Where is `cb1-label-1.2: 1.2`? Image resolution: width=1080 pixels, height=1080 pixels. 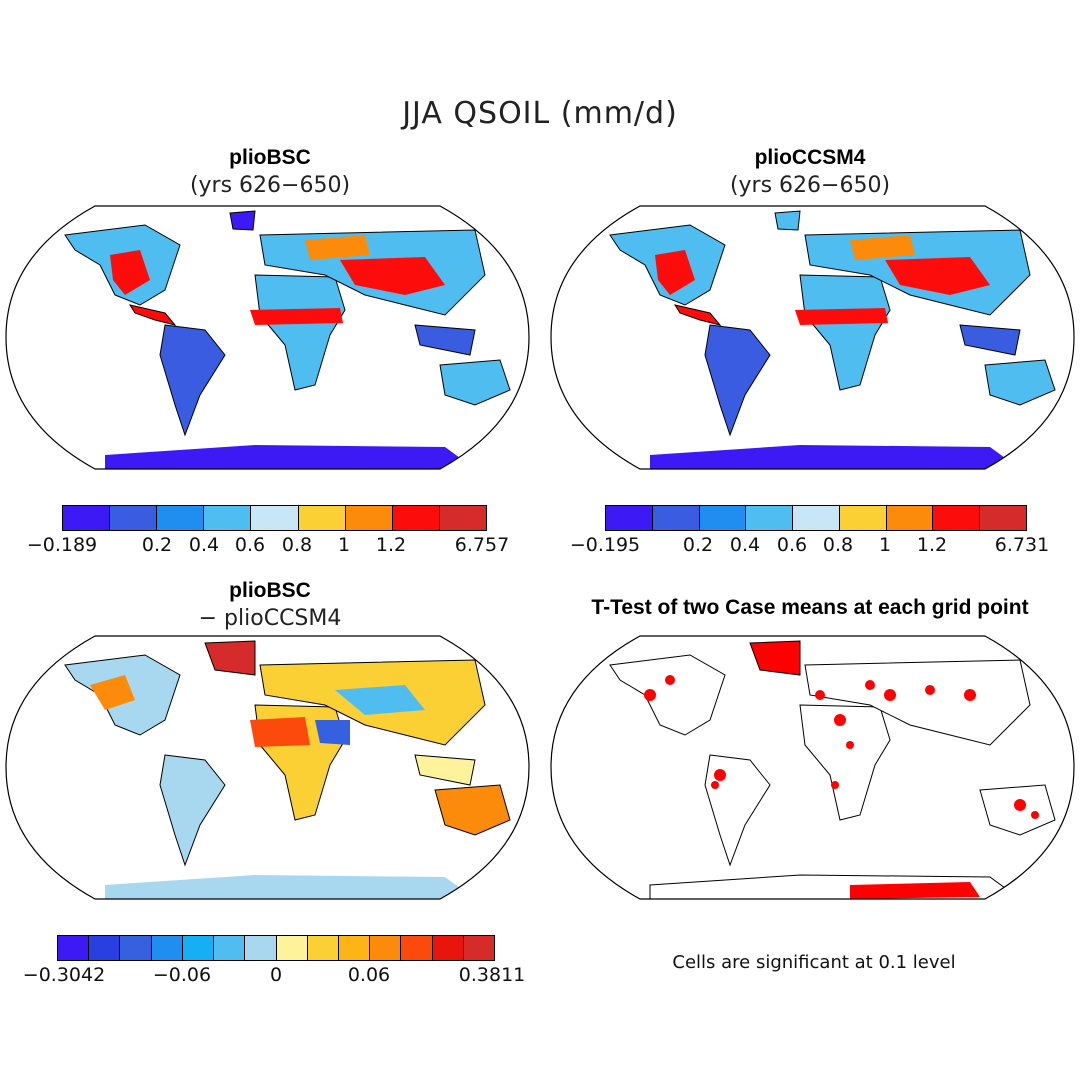
cb1-label-1.2: 1.2 is located at coordinates (391, 545).